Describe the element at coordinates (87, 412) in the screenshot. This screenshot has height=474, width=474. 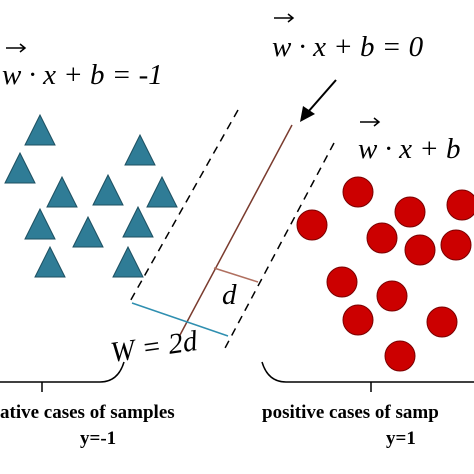
I see `negative-caption: ative cases of samples` at that location.